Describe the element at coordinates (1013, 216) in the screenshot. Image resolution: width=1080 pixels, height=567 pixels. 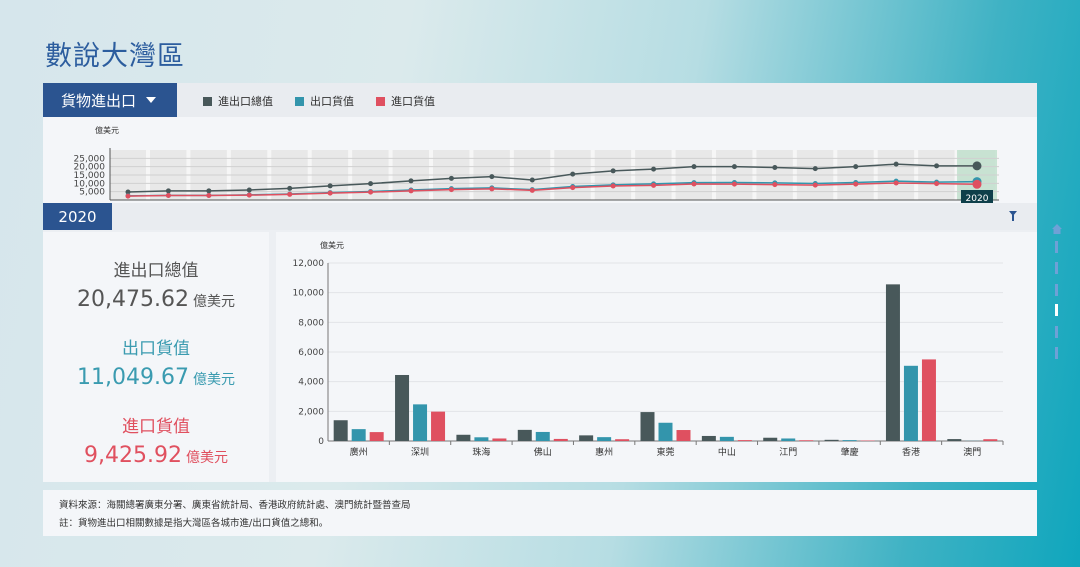
I see `filter-icon` at that location.